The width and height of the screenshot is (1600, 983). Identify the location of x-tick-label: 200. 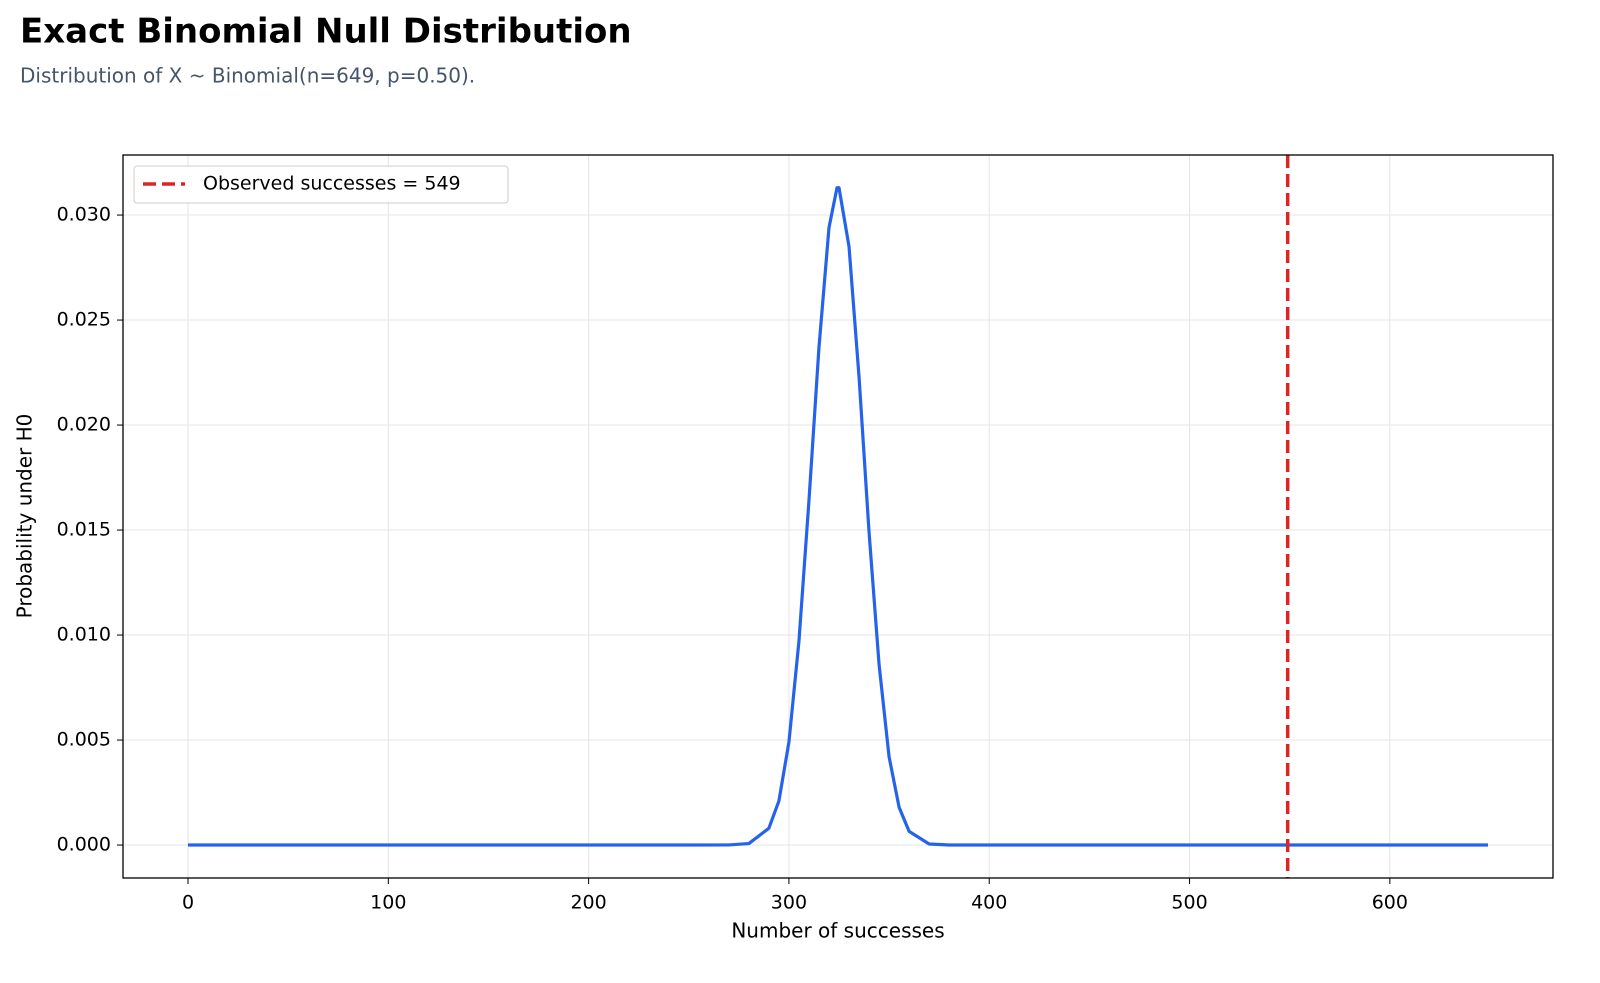
(588, 903).